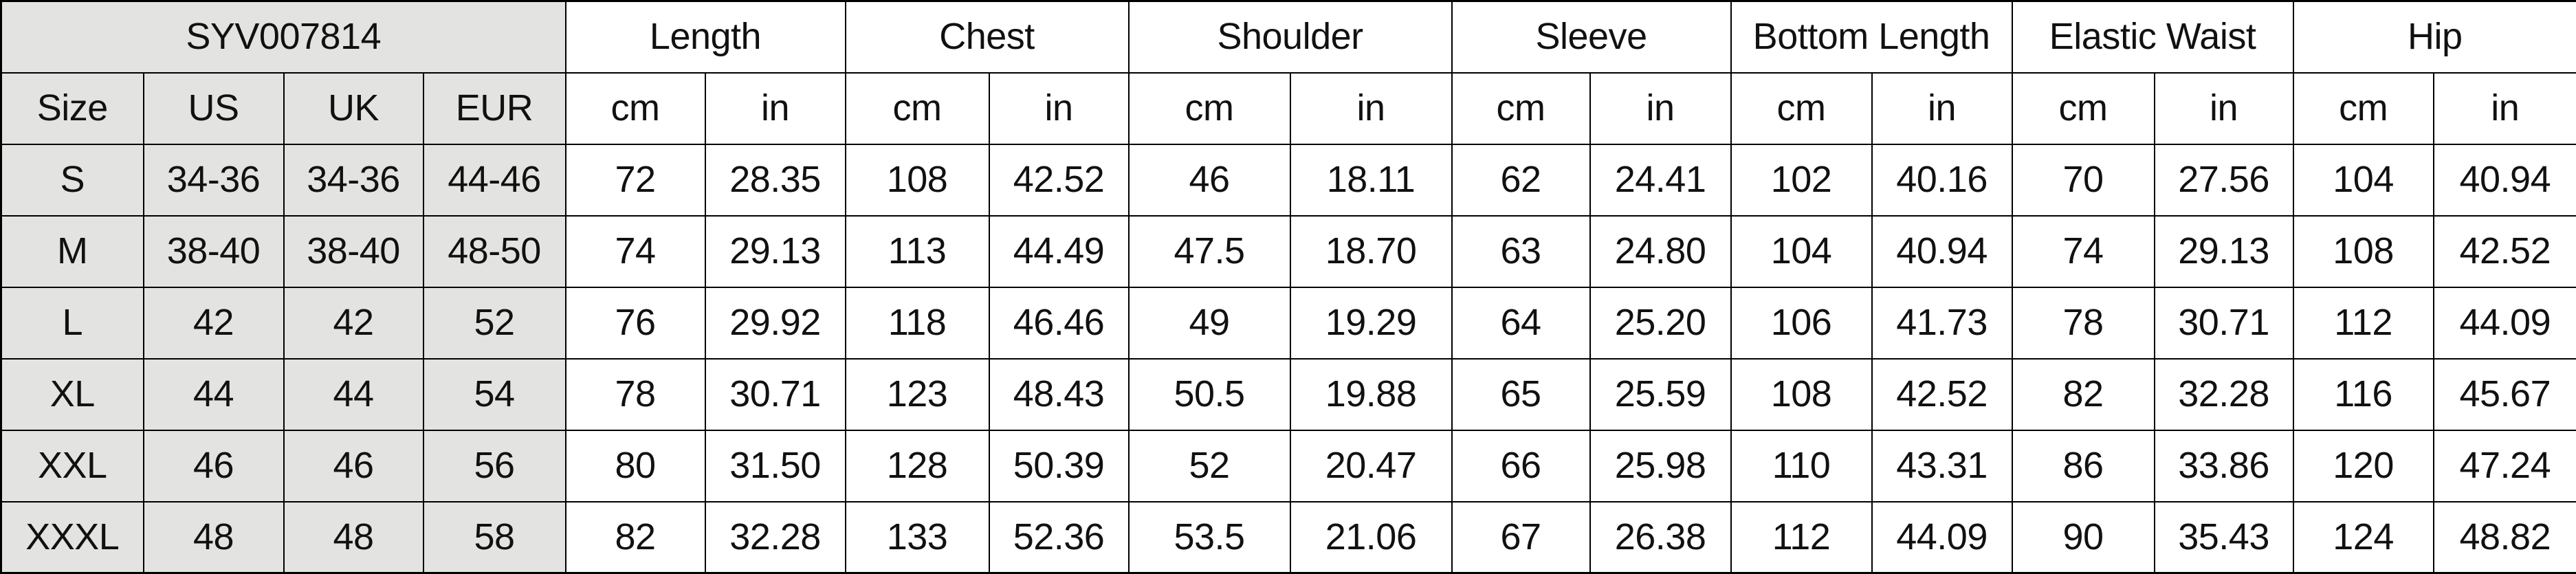 Image resolution: width=2576 pixels, height=574 pixels. Describe the element at coordinates (1209, 323) in the screenshot. I see `table-cell-shoulder-cm: 49` at that location.